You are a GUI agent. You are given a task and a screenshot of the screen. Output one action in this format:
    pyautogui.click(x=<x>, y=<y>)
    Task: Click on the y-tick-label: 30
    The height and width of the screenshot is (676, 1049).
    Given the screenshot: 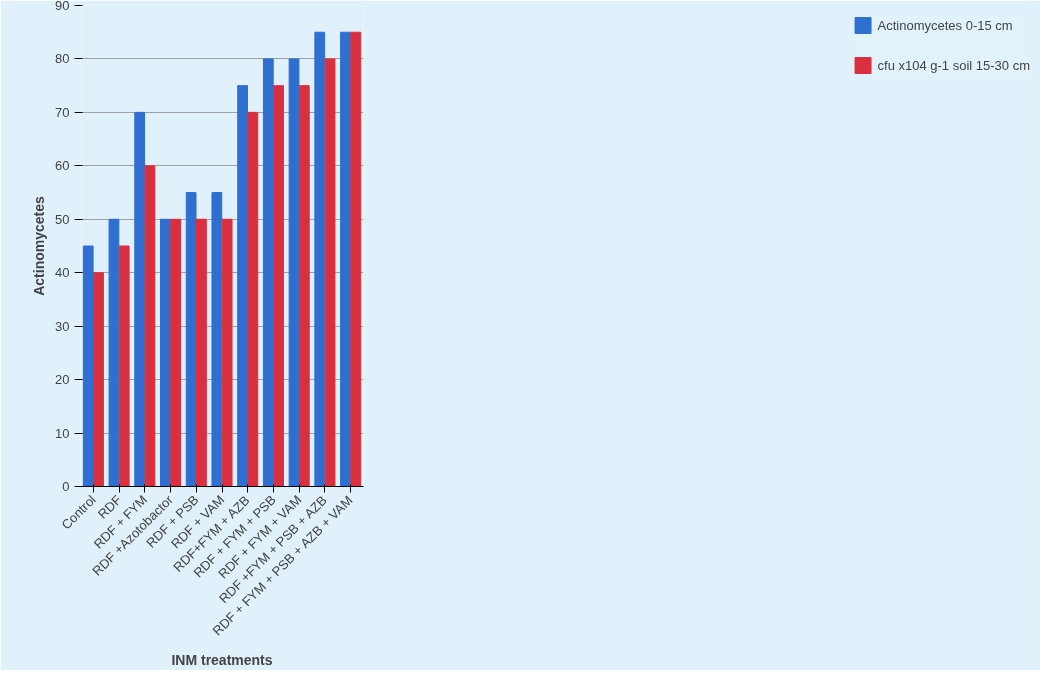 What is the action you would take?
    pyautogui.click(x=62, y=326)
    